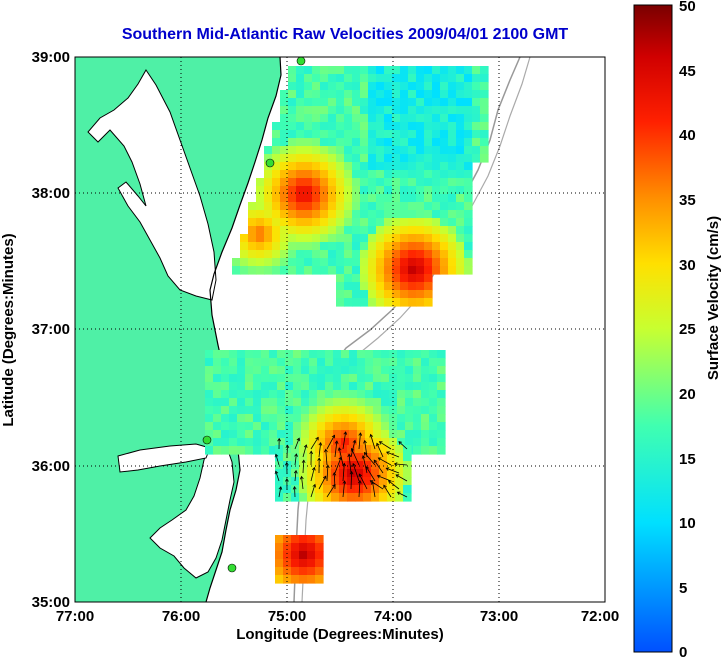 The height and width of the screenshot is (659, 724). What do you see at coordinates (181, 616) in the screenshot?
I see `x-tick-label: 76:00` at bounding box center [181, 616].